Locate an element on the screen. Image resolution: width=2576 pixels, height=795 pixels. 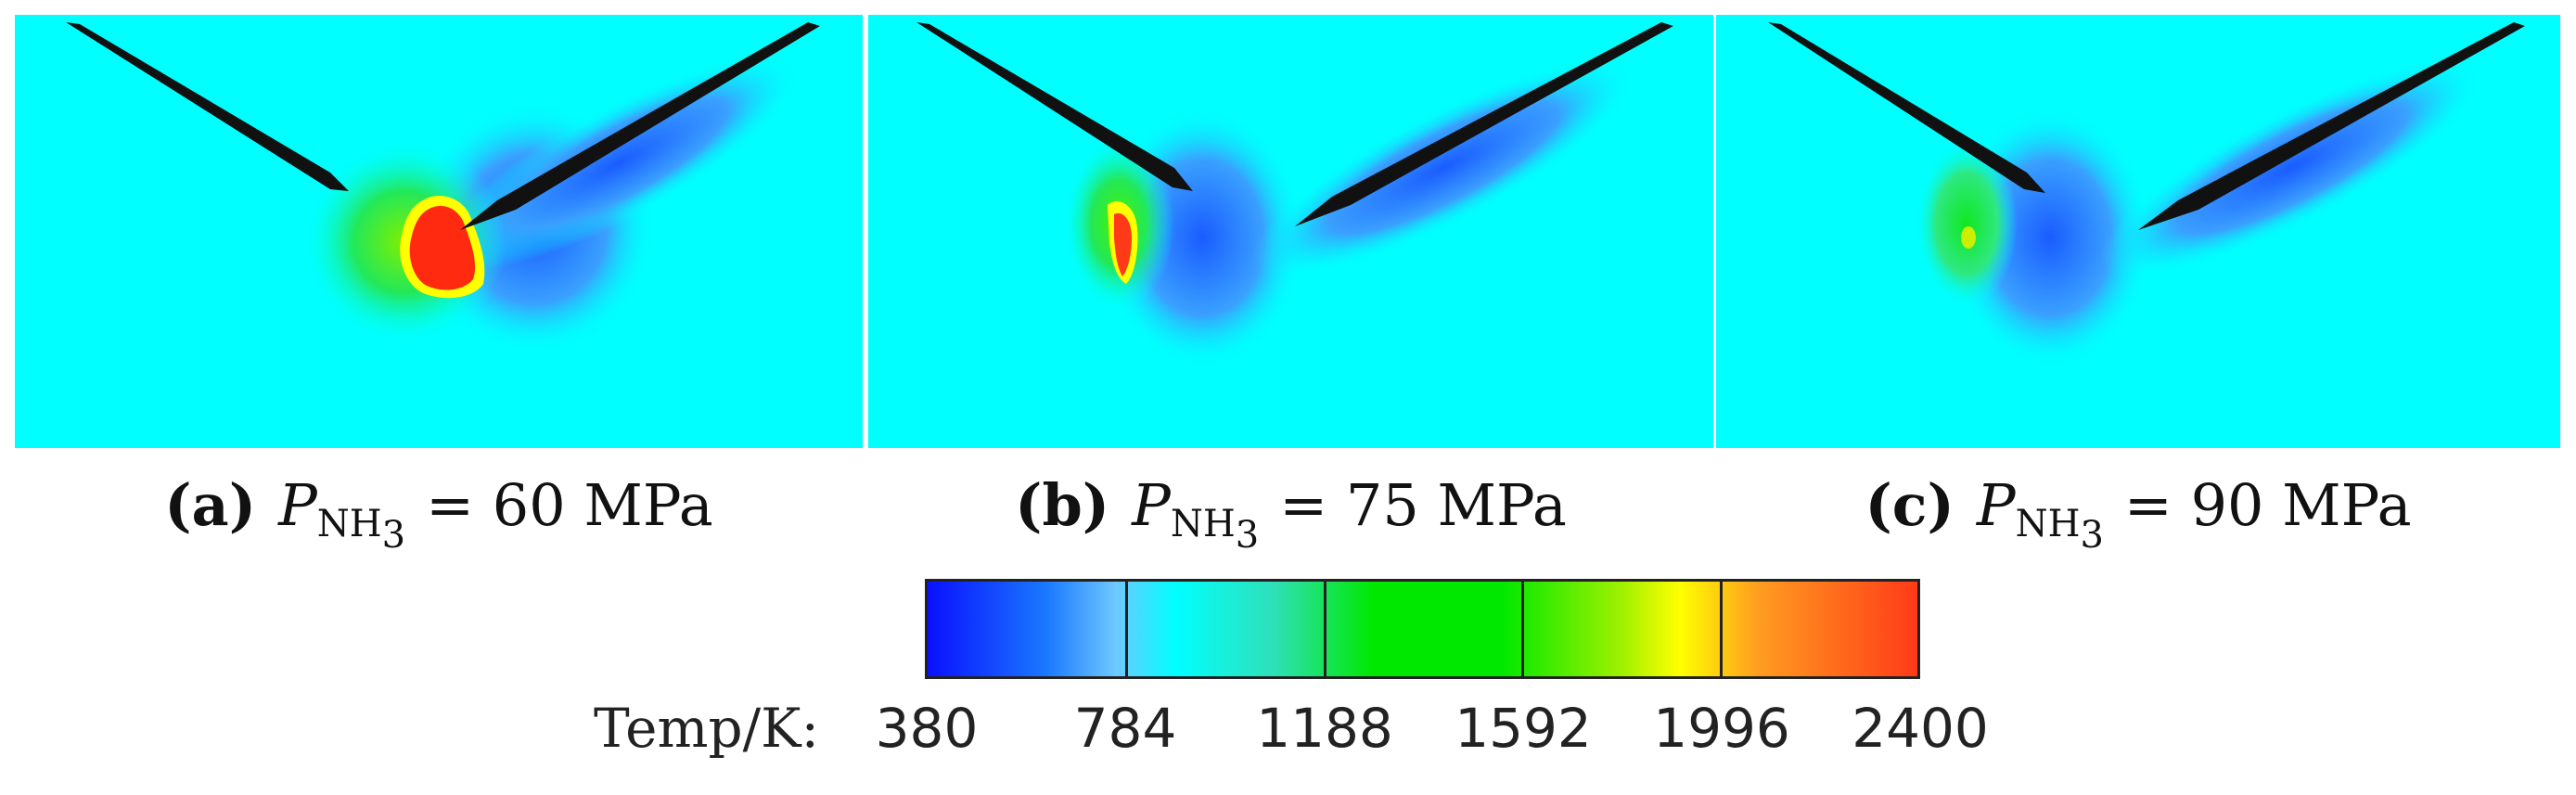
temperature-colorbar is located at coordinates (1422, 629).